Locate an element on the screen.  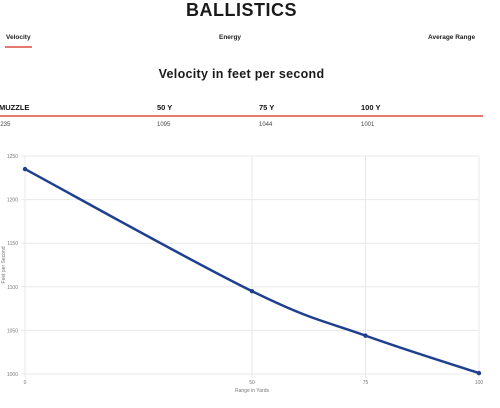
cell-50y: 1095 is located at coordinates (164, 125).